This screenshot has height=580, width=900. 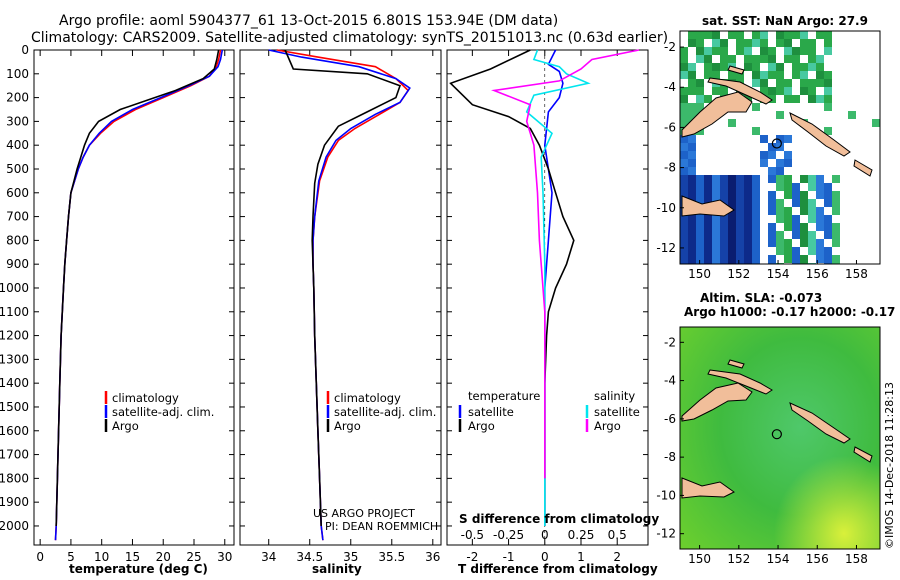 I want to click on x-tick-label: 25, so click(x=193, y=557).